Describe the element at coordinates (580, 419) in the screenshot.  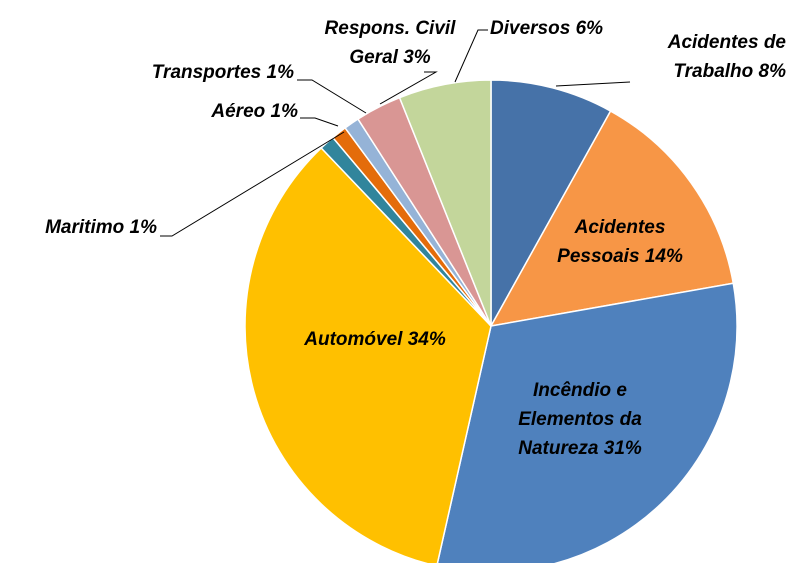
I see `slice-label: Incêndio e Elementos da Natureza 31%` at that location.